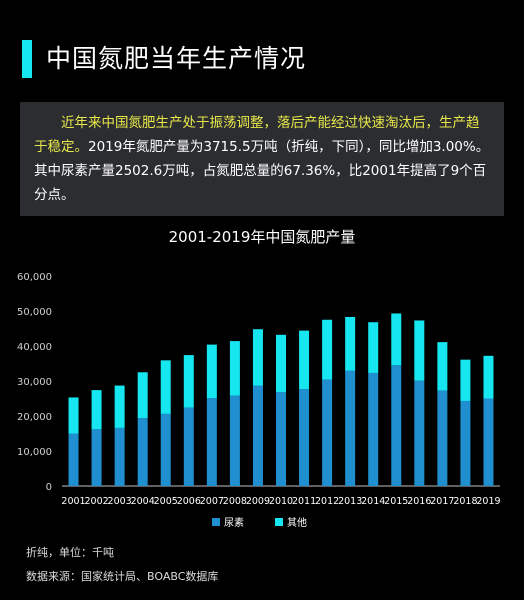 The height and width of the screenshot is (600, 524). What do you see at coordinates (96, 457) in the screenshot?
I see `bar-urea-2002` at bounding box center [96, 457].